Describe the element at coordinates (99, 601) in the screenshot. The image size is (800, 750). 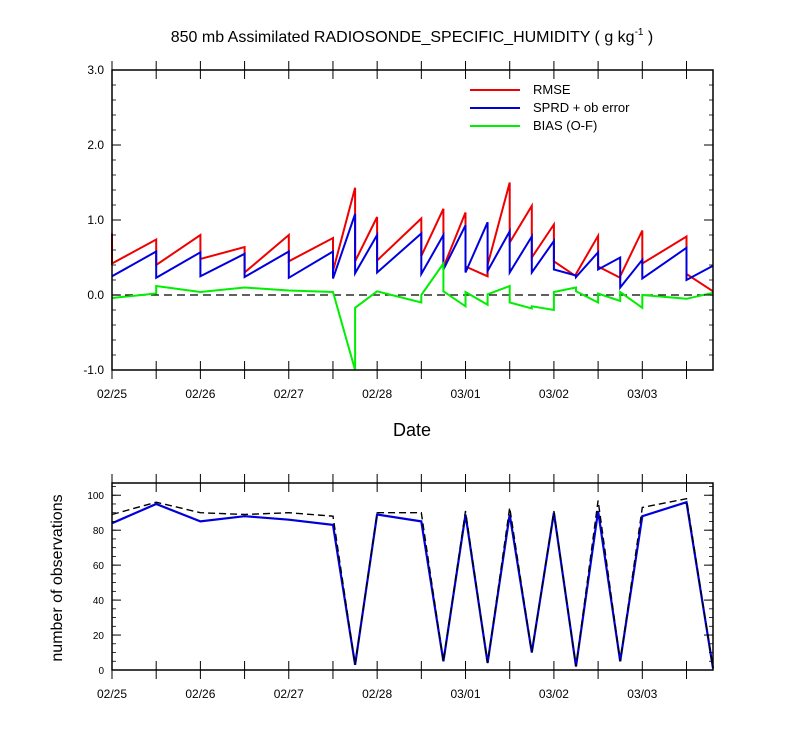
I see `y-tick-label: 40` at that location.